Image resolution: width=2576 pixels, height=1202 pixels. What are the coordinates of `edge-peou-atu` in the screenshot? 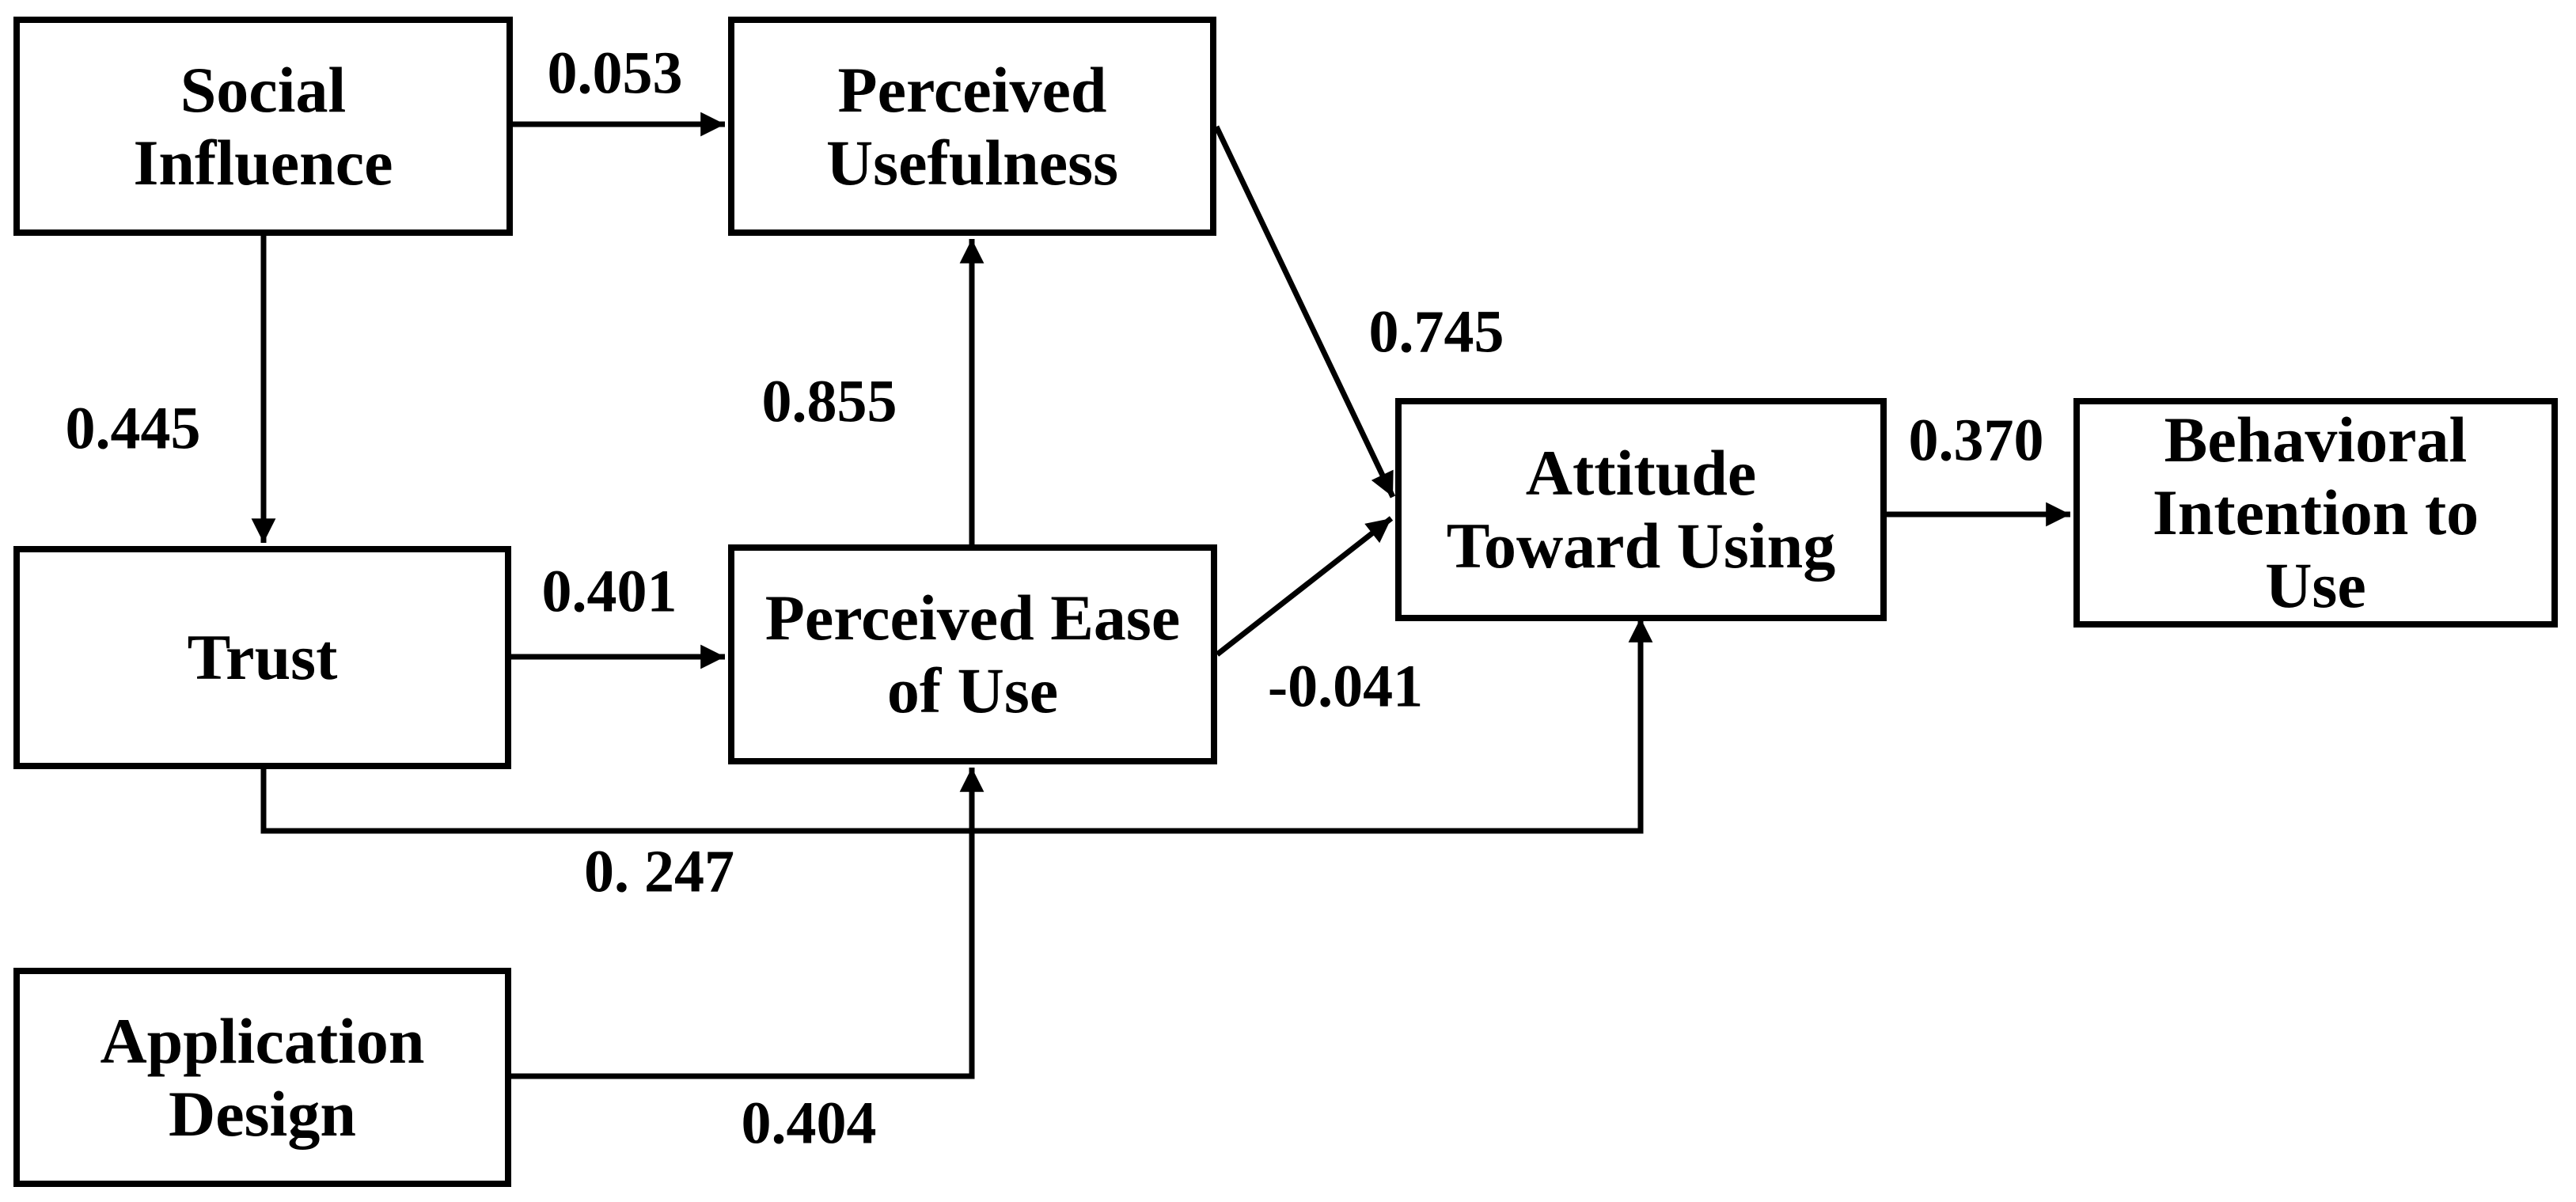 It's located at (1304, 586).